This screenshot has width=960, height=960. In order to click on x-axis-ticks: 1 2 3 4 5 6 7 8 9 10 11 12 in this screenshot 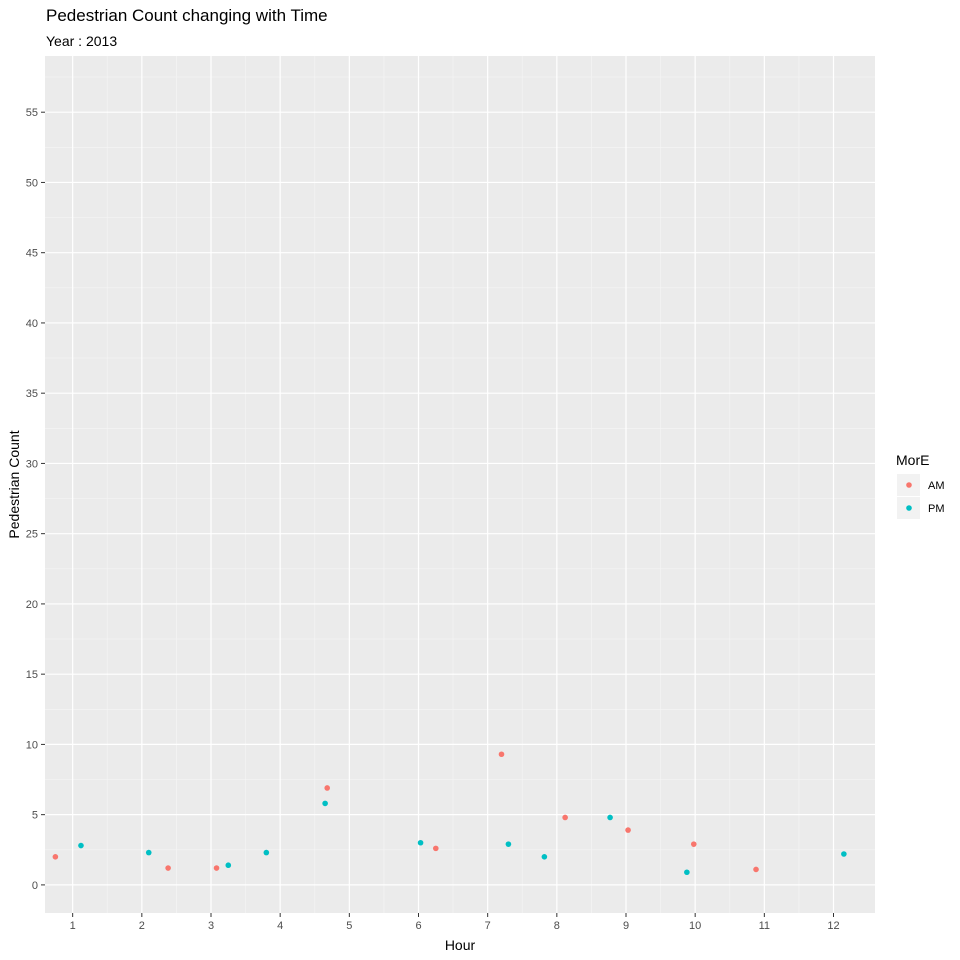, I will do `click(455, 922)`.